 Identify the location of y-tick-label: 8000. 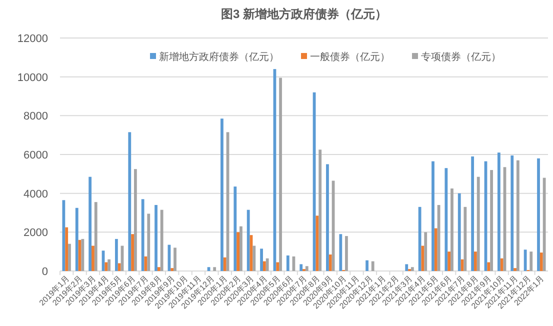
(36, 116).